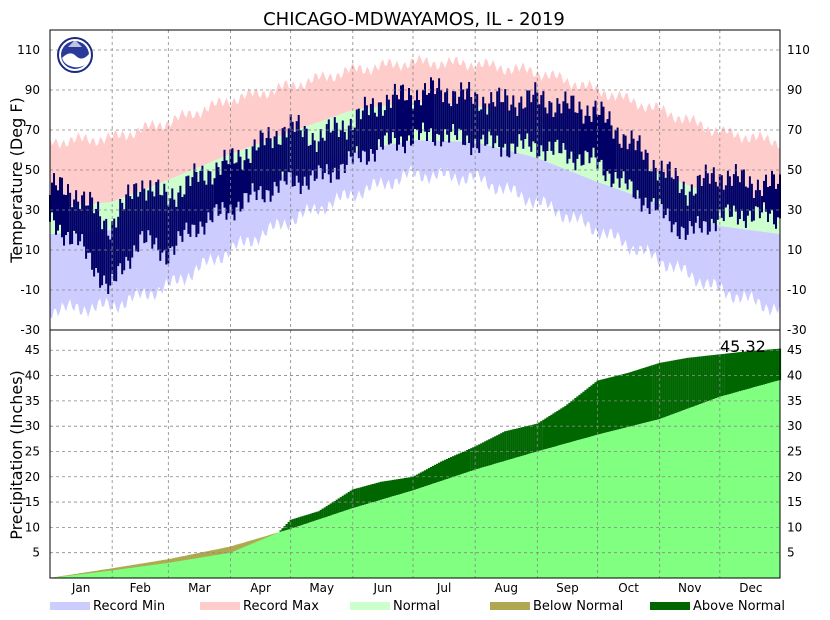 This screenshot has width=830, height=620. Describe the element at coordinates (32, 170) in the screenshot. I see `temp-tick-label-left: 50` at that location.